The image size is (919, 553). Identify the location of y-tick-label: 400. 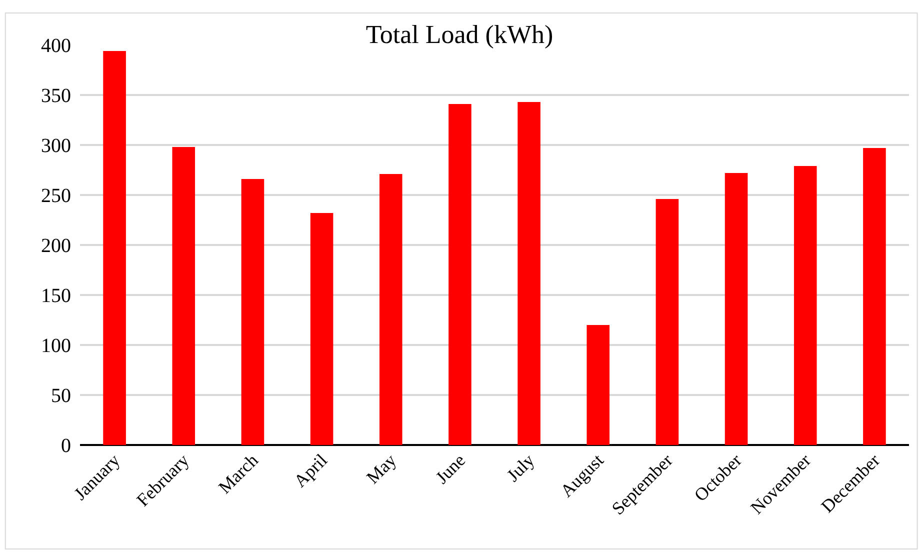
(56, 46).